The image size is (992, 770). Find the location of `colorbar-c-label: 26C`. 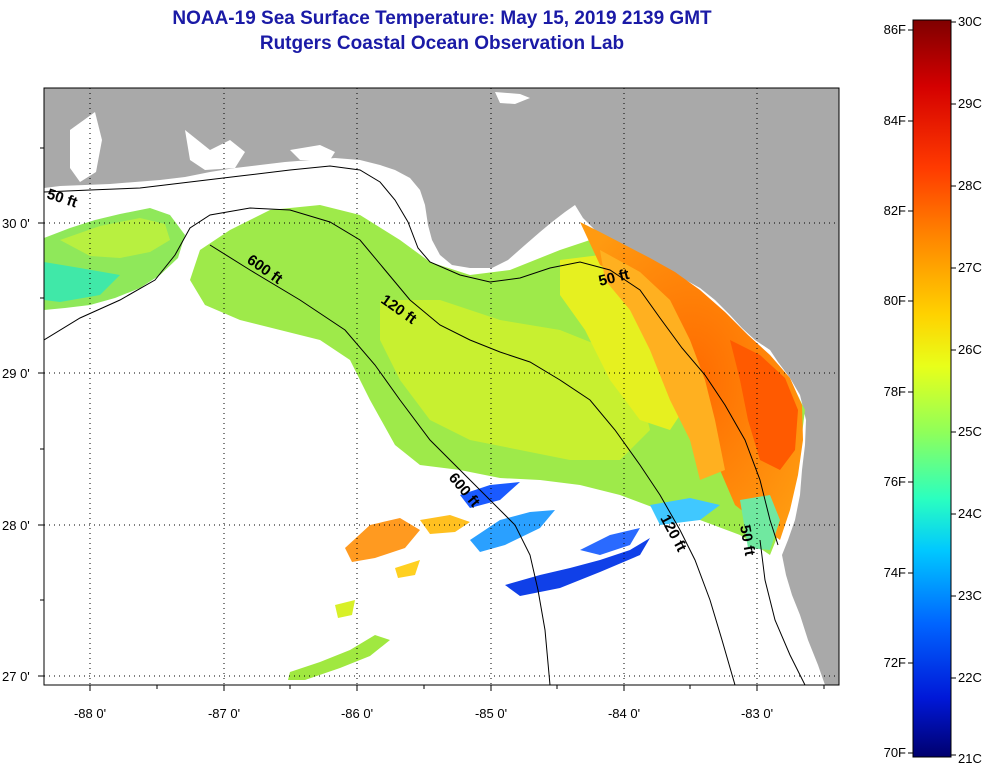

colorbar-c-label: 26C is located at coordinates (970, 349).